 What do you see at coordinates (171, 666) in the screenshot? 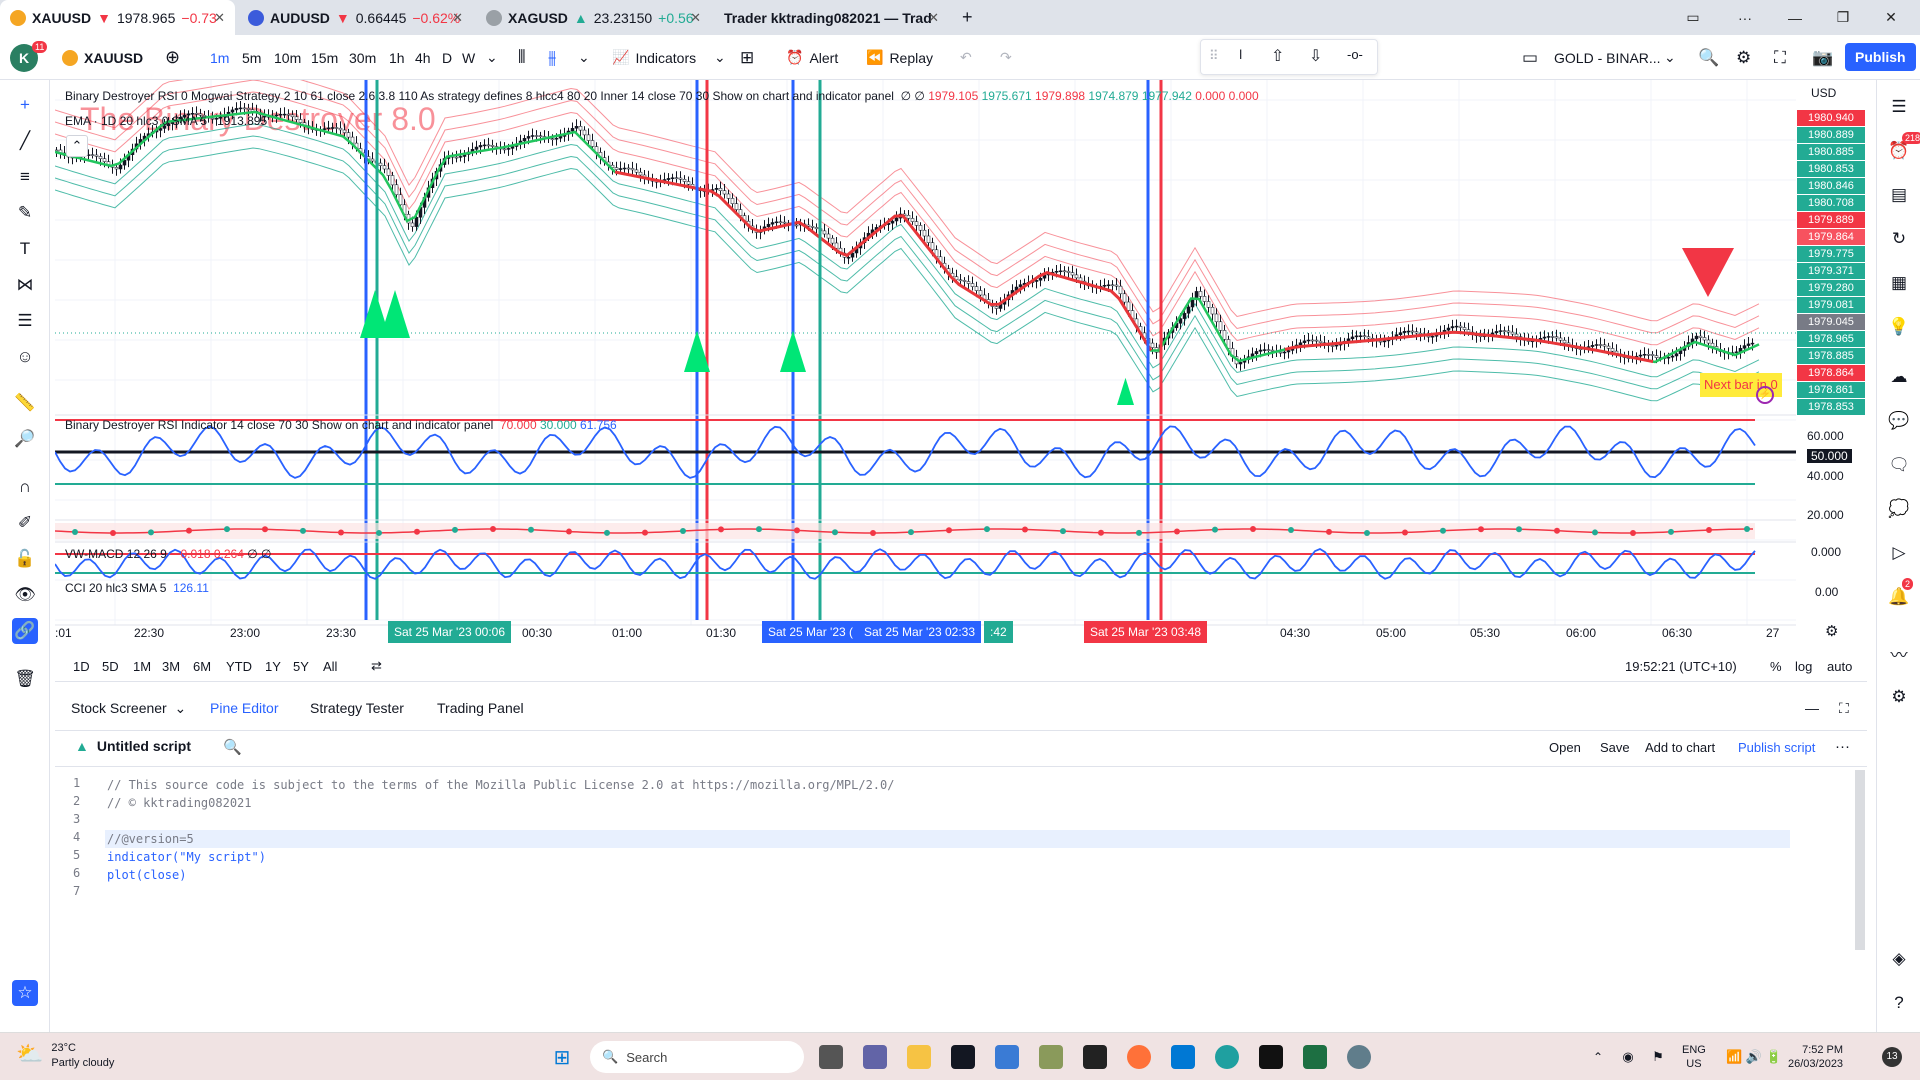
I see `range-3m: 3M` at bounding box center [171, 666].